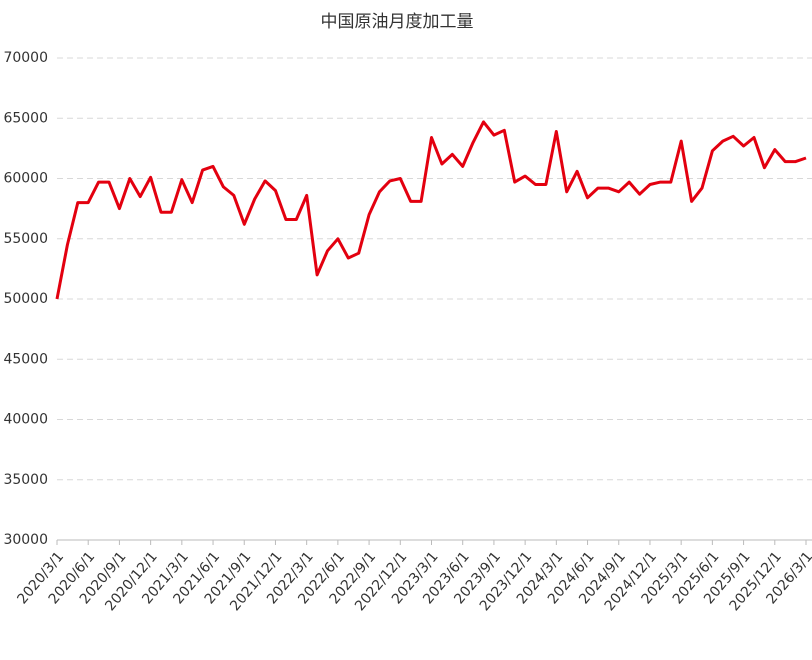  What do you see at coordinates (25, 420) in the screenshot?
I see `y-tick-label: 40000` at bounding box center [25, 420].